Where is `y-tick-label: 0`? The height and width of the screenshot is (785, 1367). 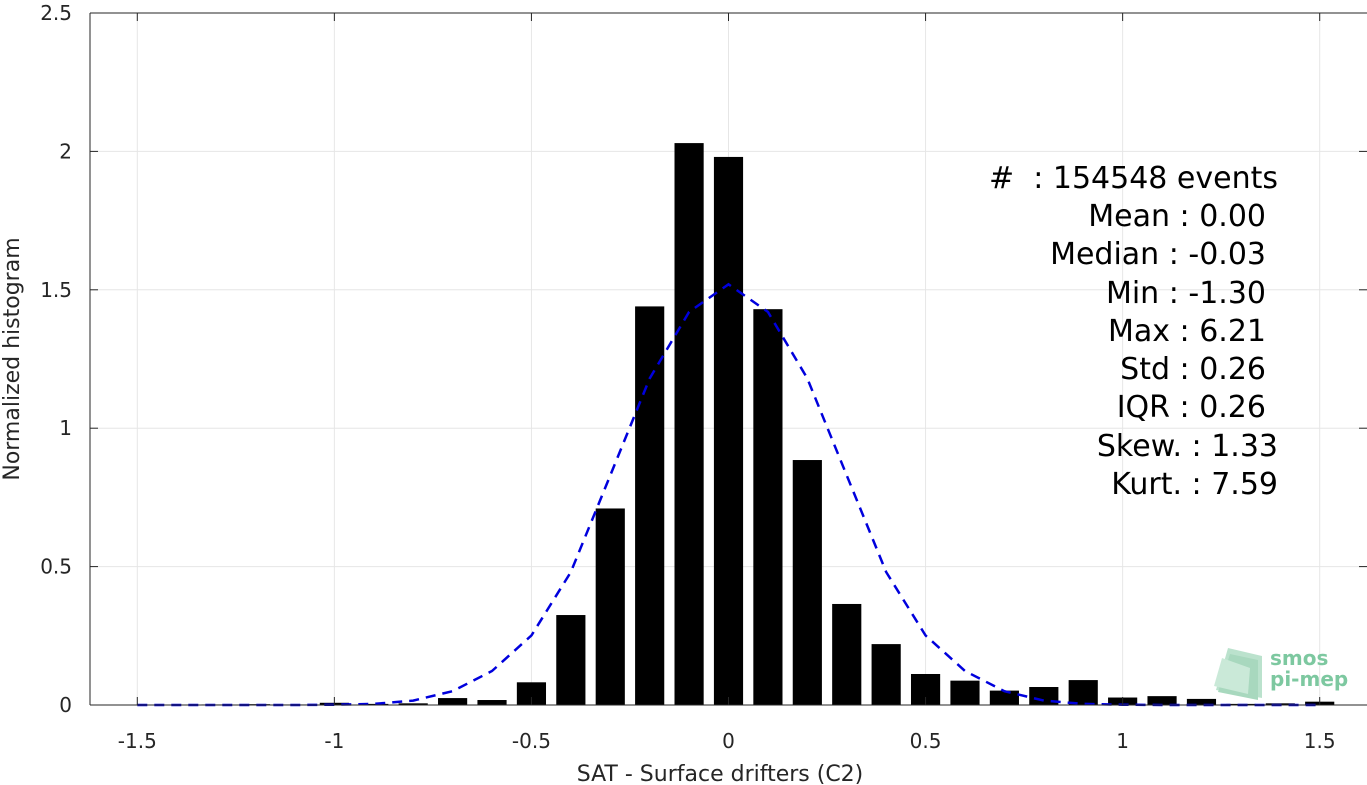
y-tick-label: 0 is located at coordinates (65, 705).